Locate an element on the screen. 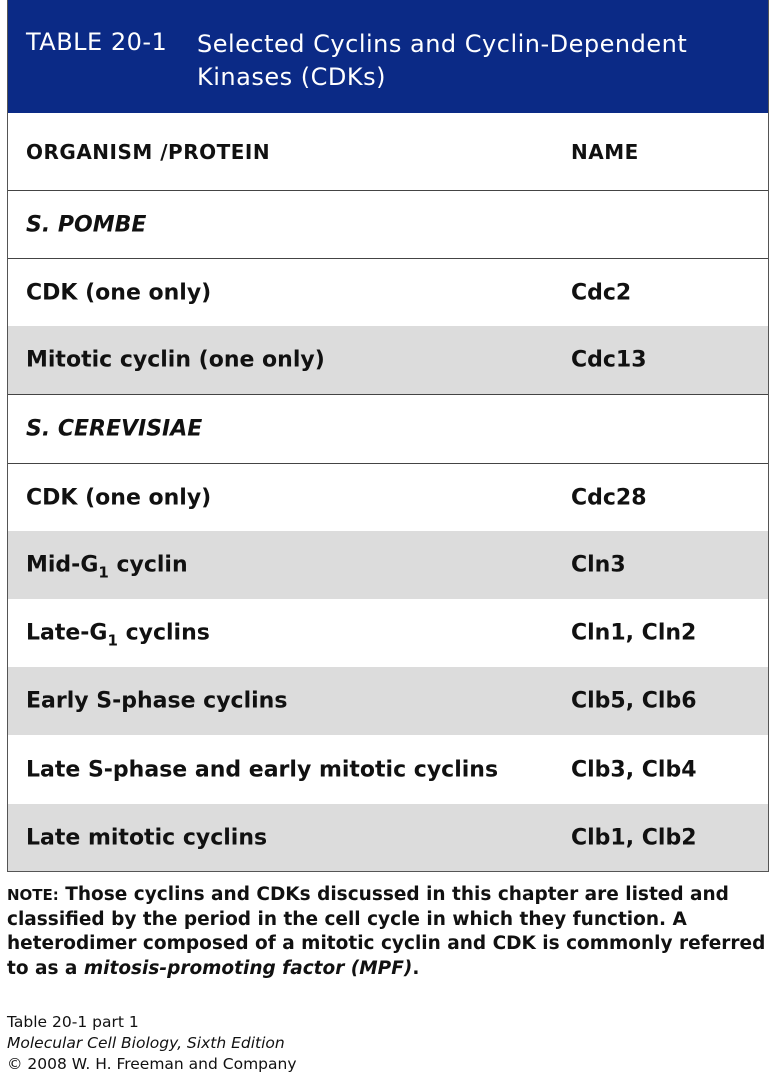  name-cell: Clb5, Clb6 is located at coordinates (634, 701).